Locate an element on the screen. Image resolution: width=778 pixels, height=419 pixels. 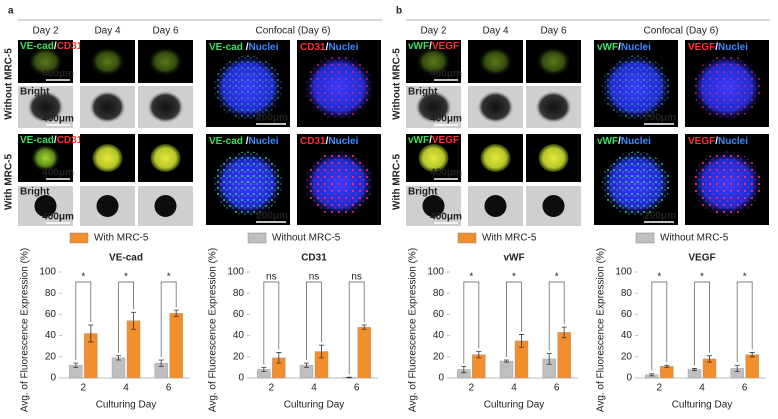
x-tick-label: 6 is located at coordinates (169, 388).